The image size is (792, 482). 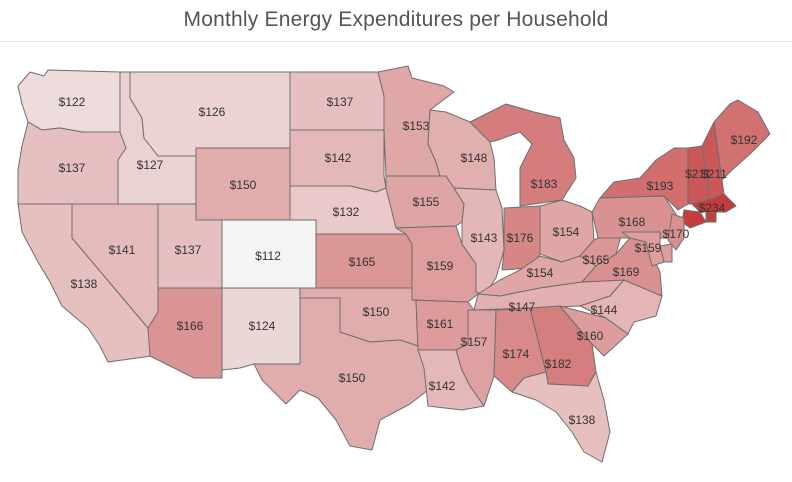 I want to click on state-label-nd: $137, so click(x=340, y=102).